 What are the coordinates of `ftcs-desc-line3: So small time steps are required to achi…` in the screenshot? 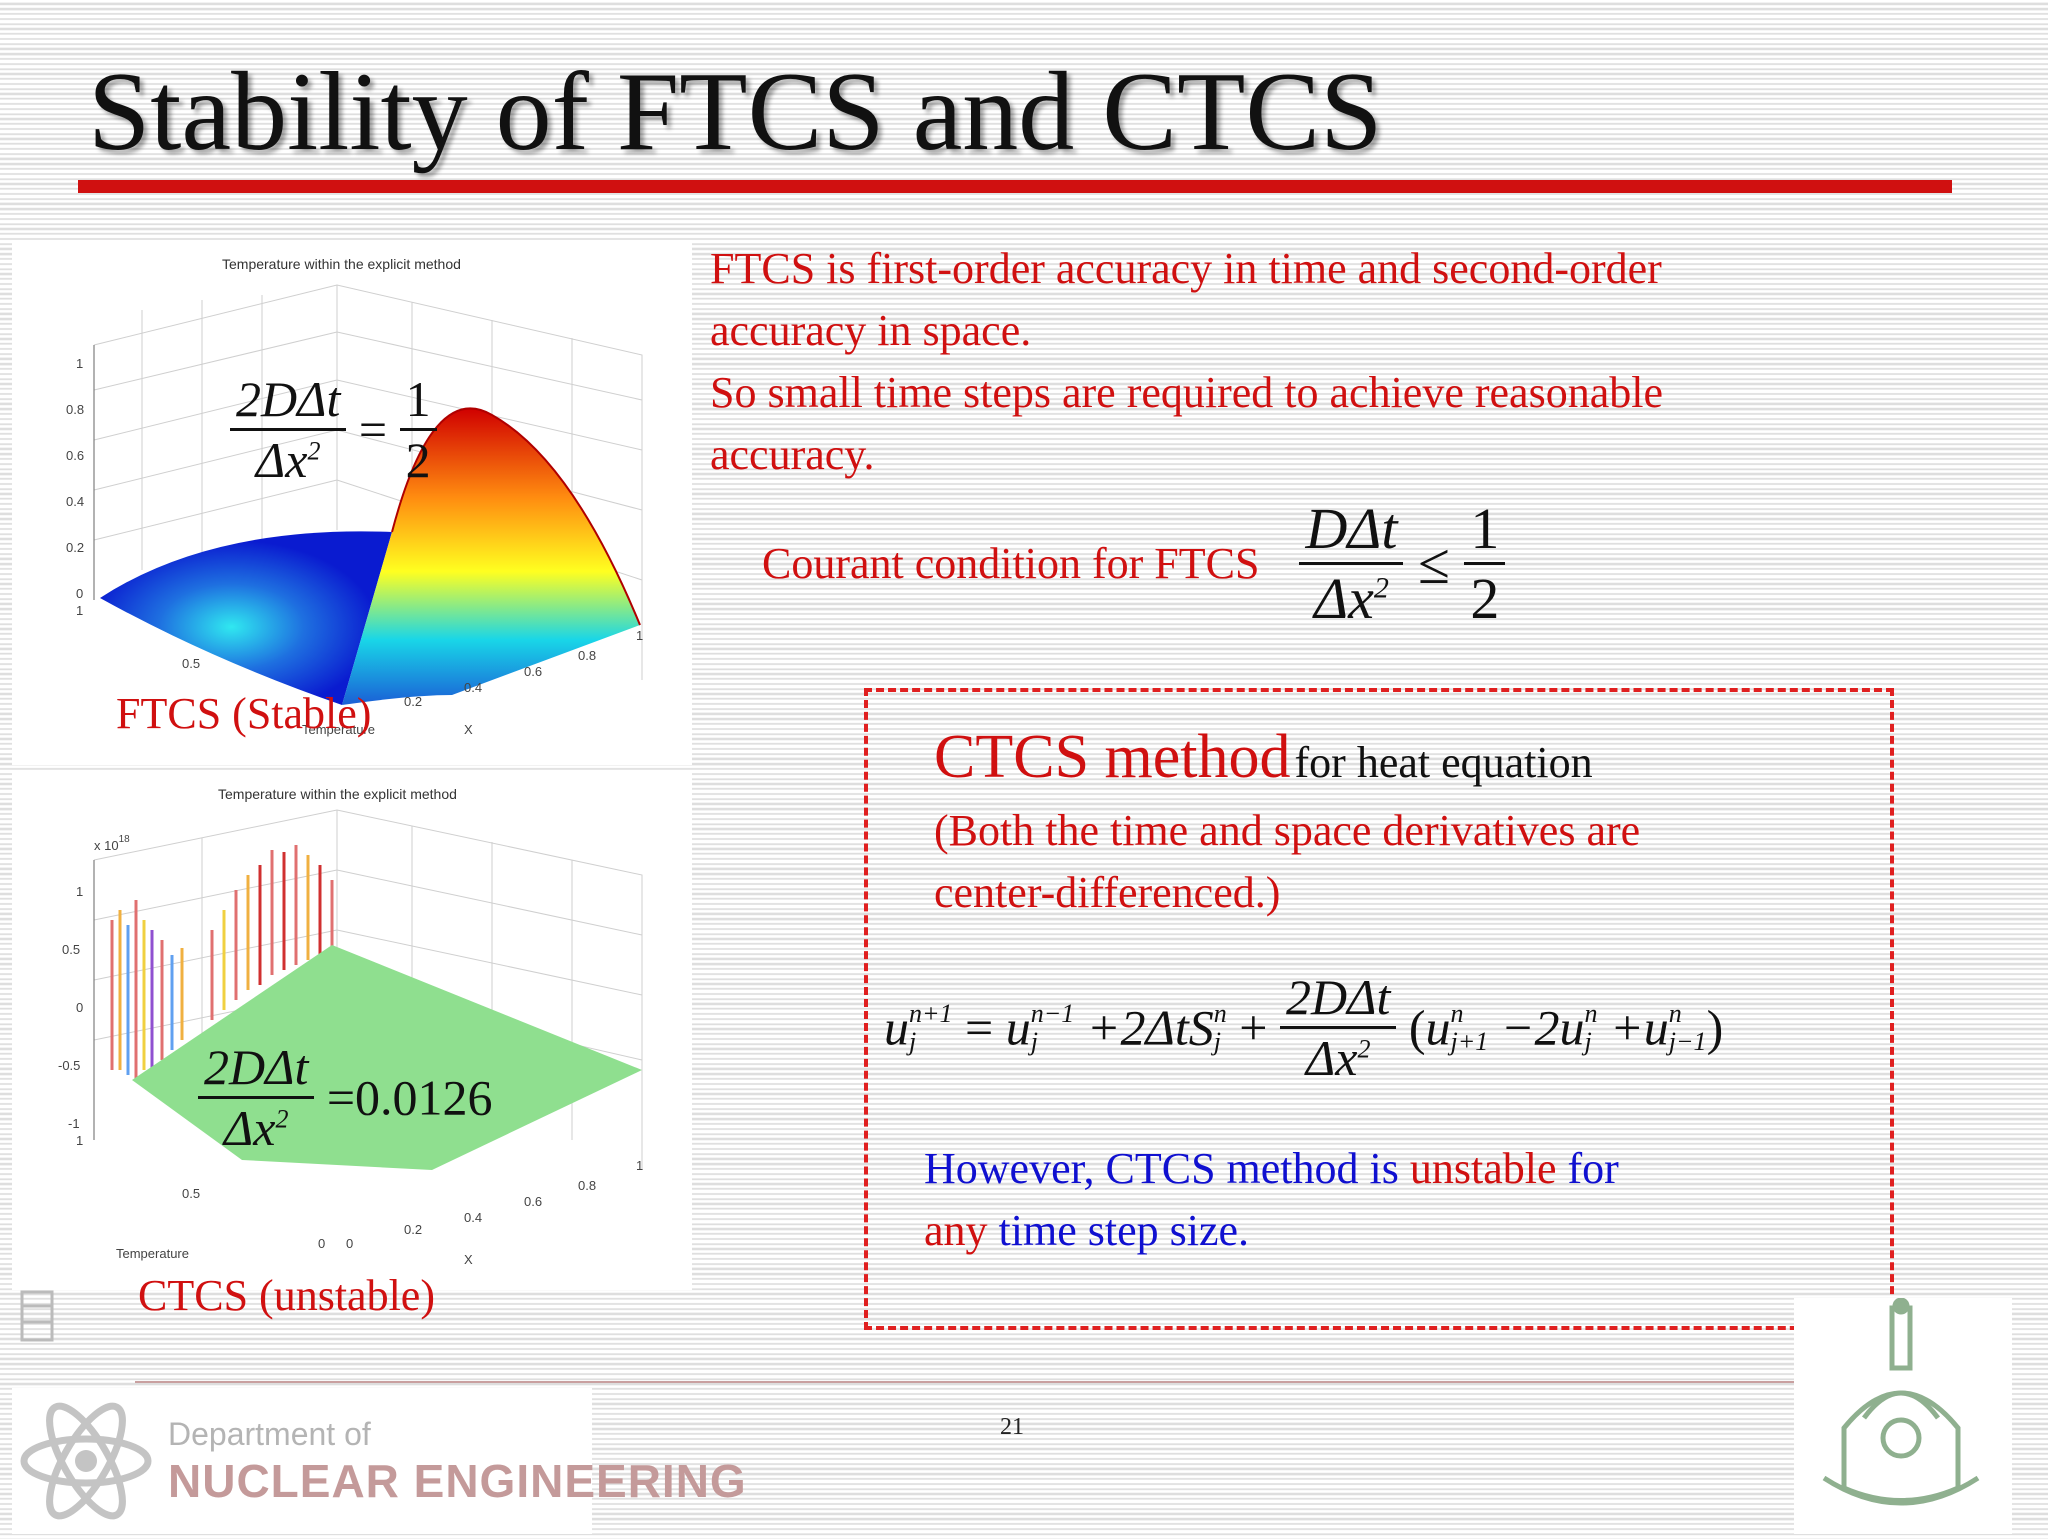 It's located at (1186, 392).